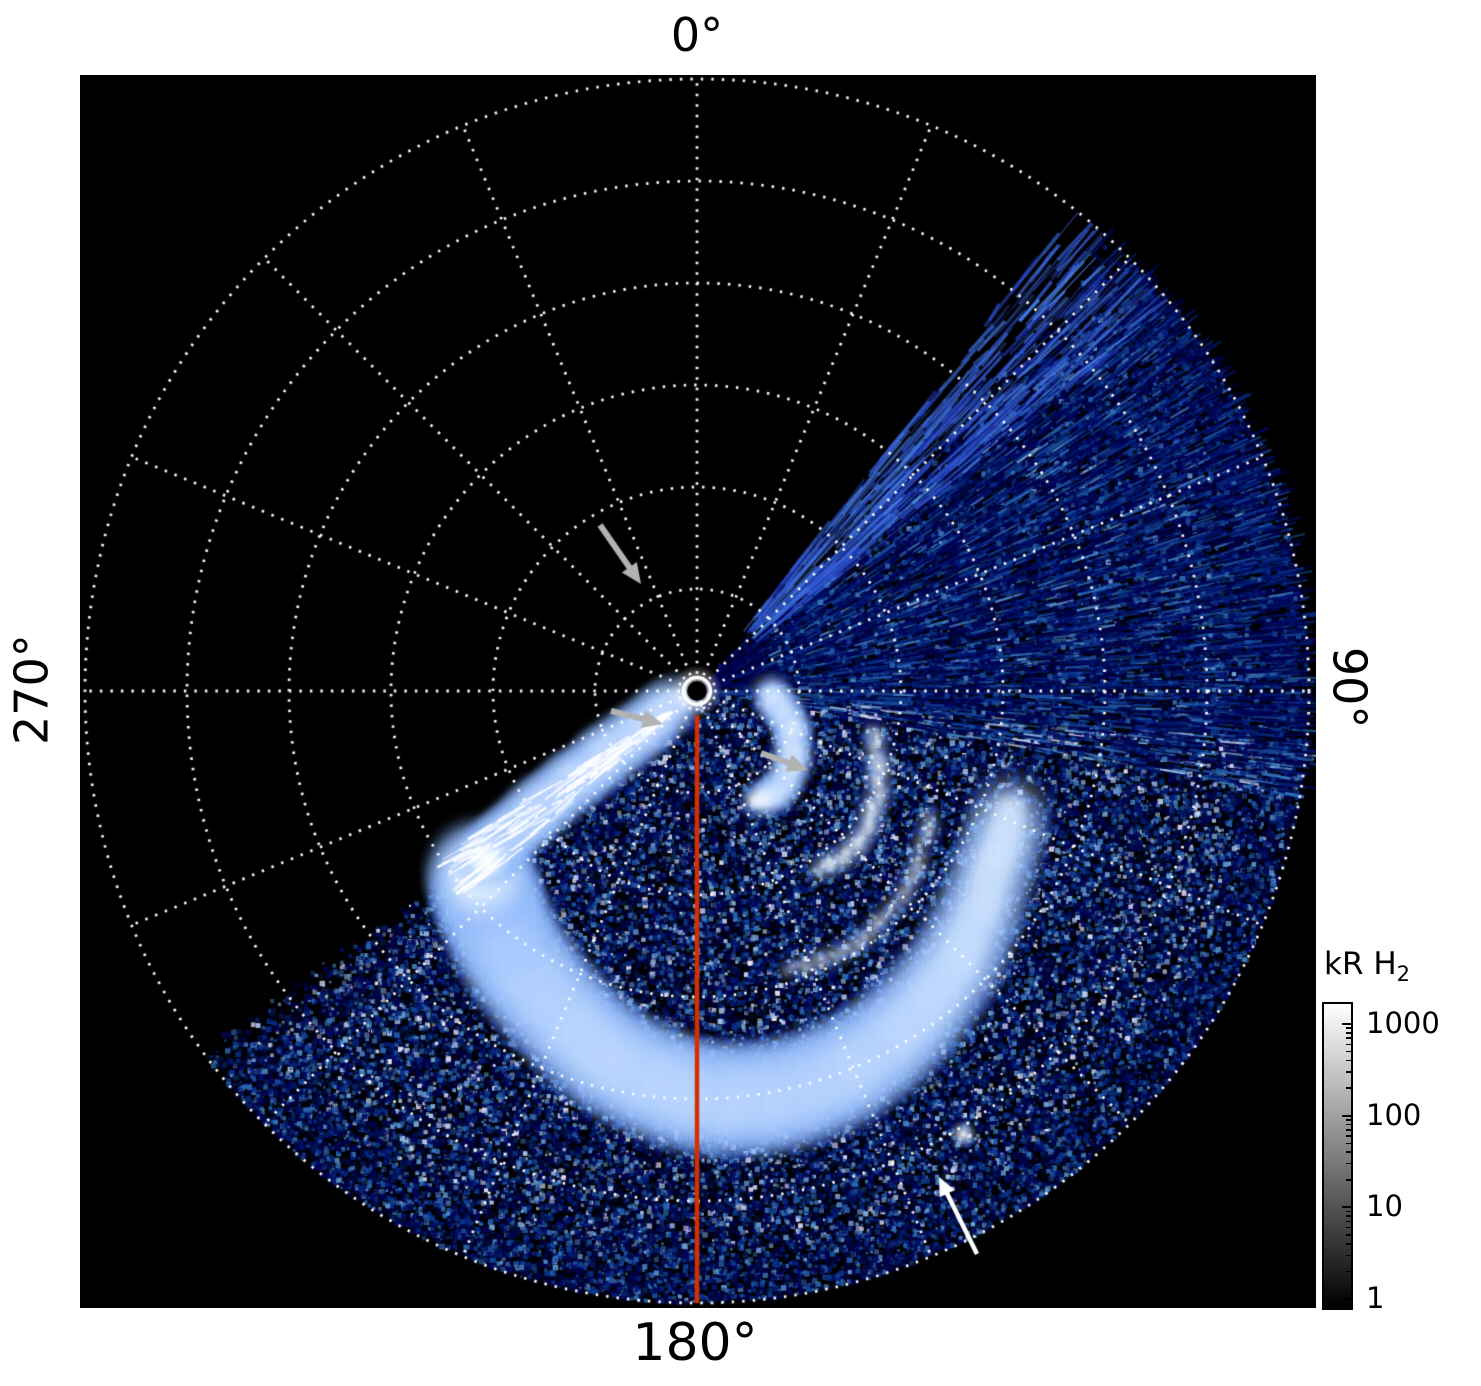 The height and width of the screenshot is (1386, 1481). Describe the element at coordinates (1375, 1298) in the screenshot. I see `colorbar-tick-1: 1` at that location.